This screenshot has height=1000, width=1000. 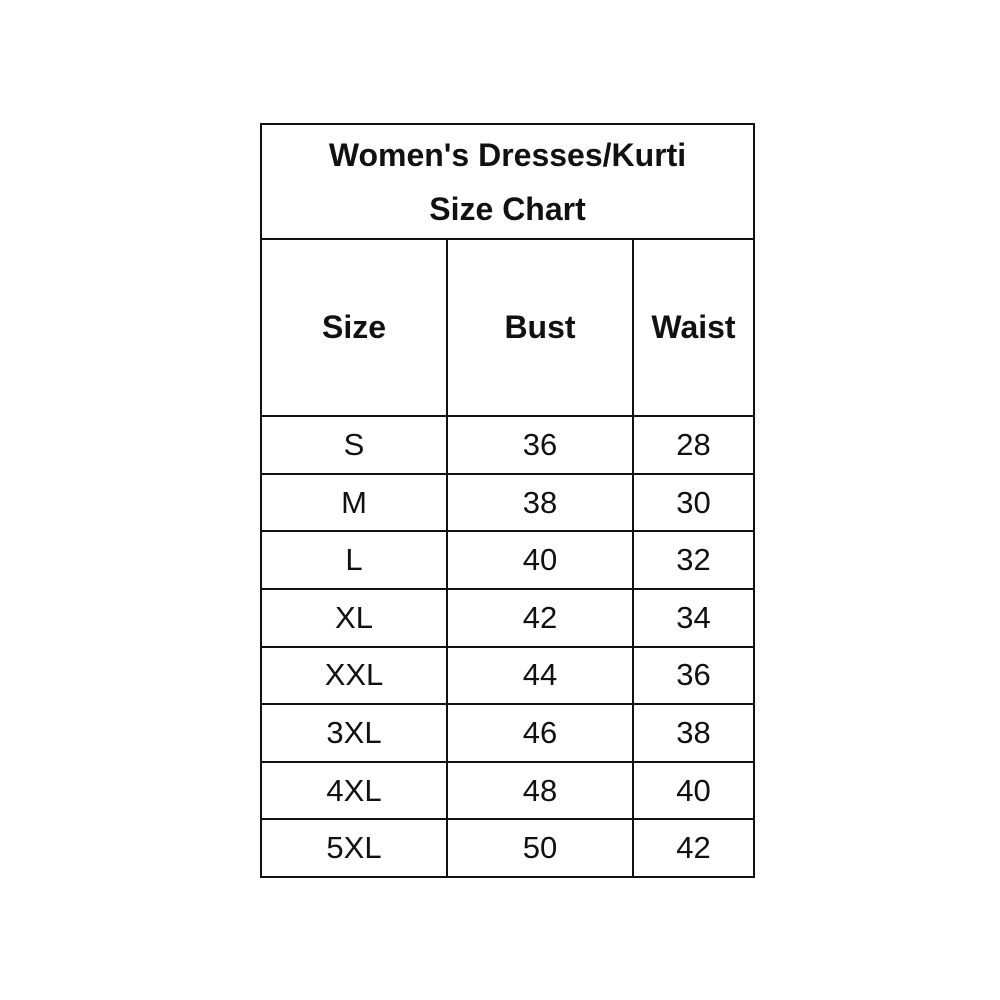 I want to click on bust-cell: 36, so click(x=540, y=445).